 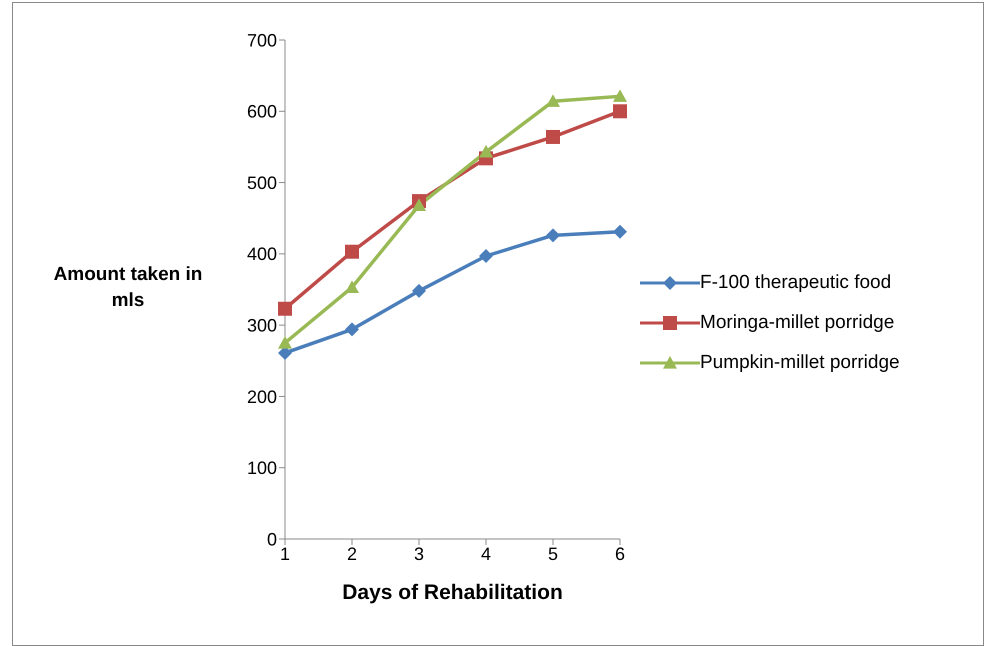 I want to click on x-tick-label: 5, so click(x=553, y=554).